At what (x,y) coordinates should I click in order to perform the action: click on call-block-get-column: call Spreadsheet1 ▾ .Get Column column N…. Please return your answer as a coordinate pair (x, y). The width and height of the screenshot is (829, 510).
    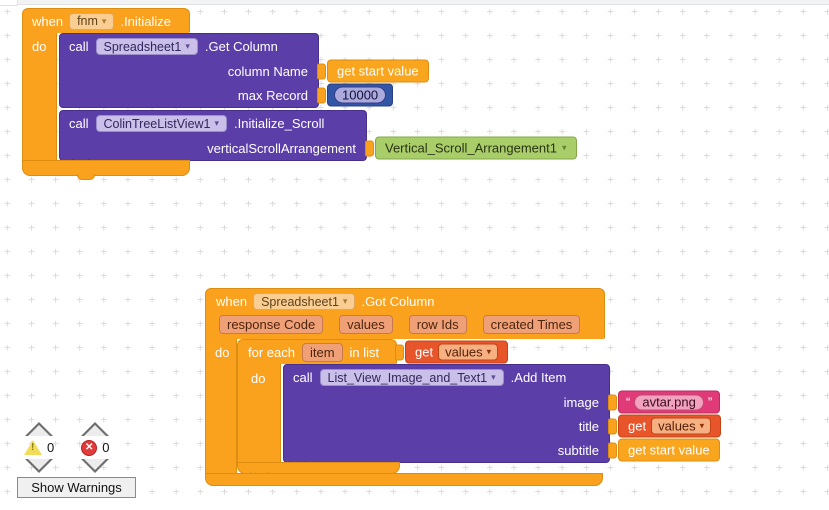
    Looking at the image, I should click on (244, 70).